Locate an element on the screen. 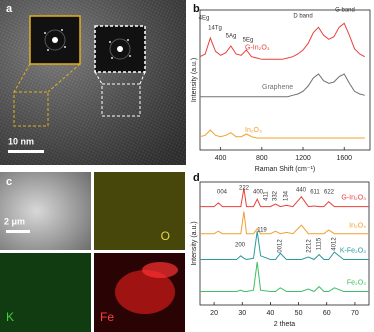  peak-annotation: G band is located at coordinates (345, 11).